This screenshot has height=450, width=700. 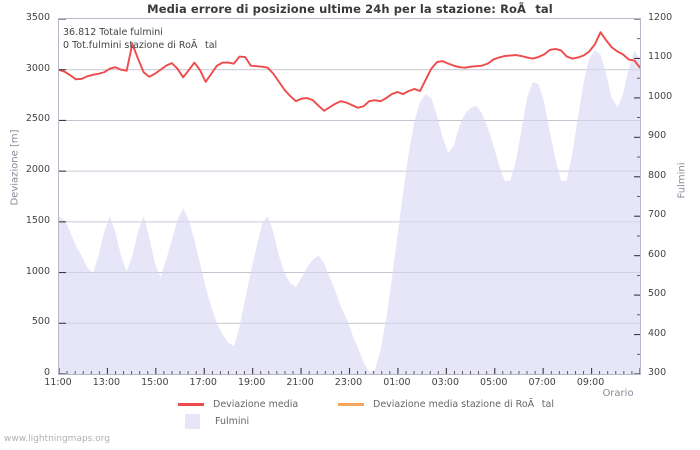 What do you see at coordinates (657, 294) in the screenshot?
I see `y-axis-right-tick-label: 500` at bounding box center [657, 294].